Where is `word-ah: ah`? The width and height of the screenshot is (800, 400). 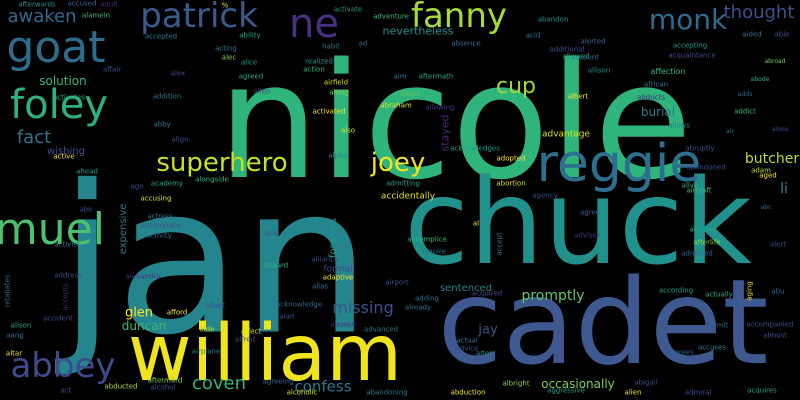 word-ah: ah is located at coordinates (632, 228).